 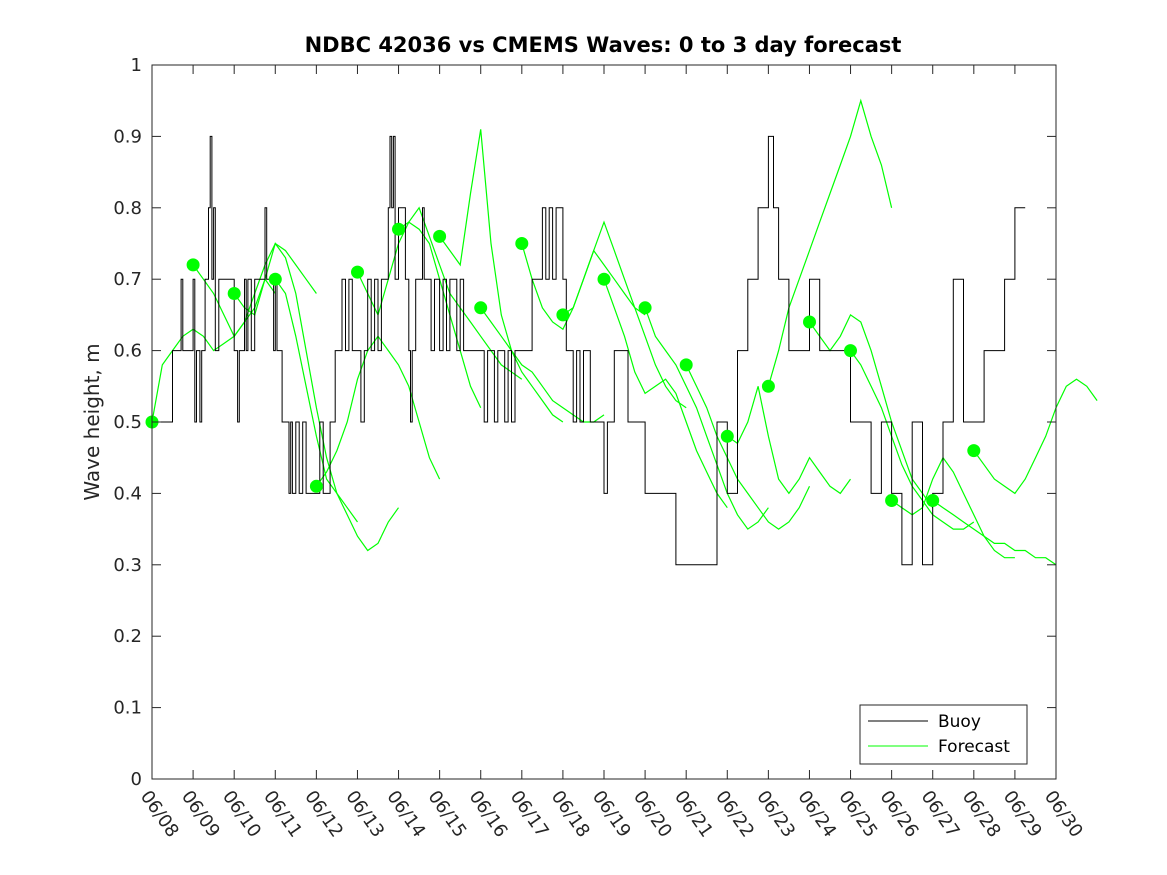 I want to click on y-tick-label: 1, so click(x=136, y=65).